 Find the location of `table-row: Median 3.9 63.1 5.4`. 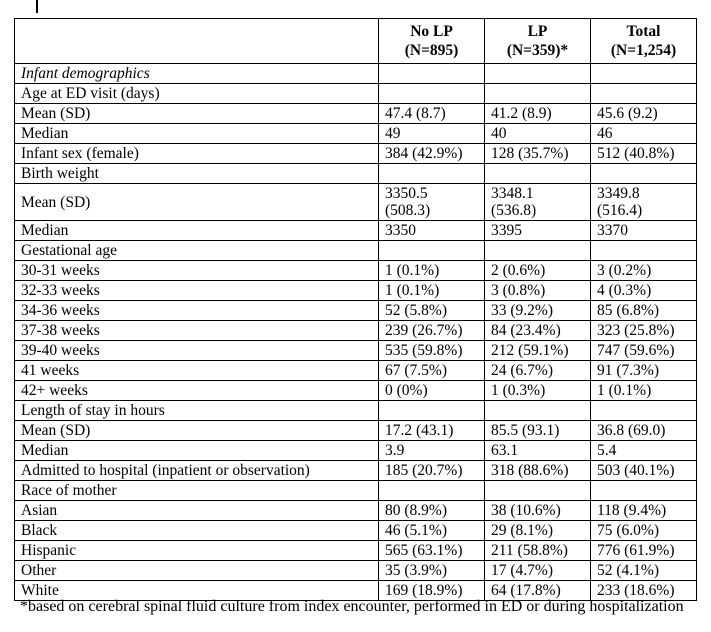

table-row: Median 3.9 63.1 5.4 is located at coordinates (355, 450).